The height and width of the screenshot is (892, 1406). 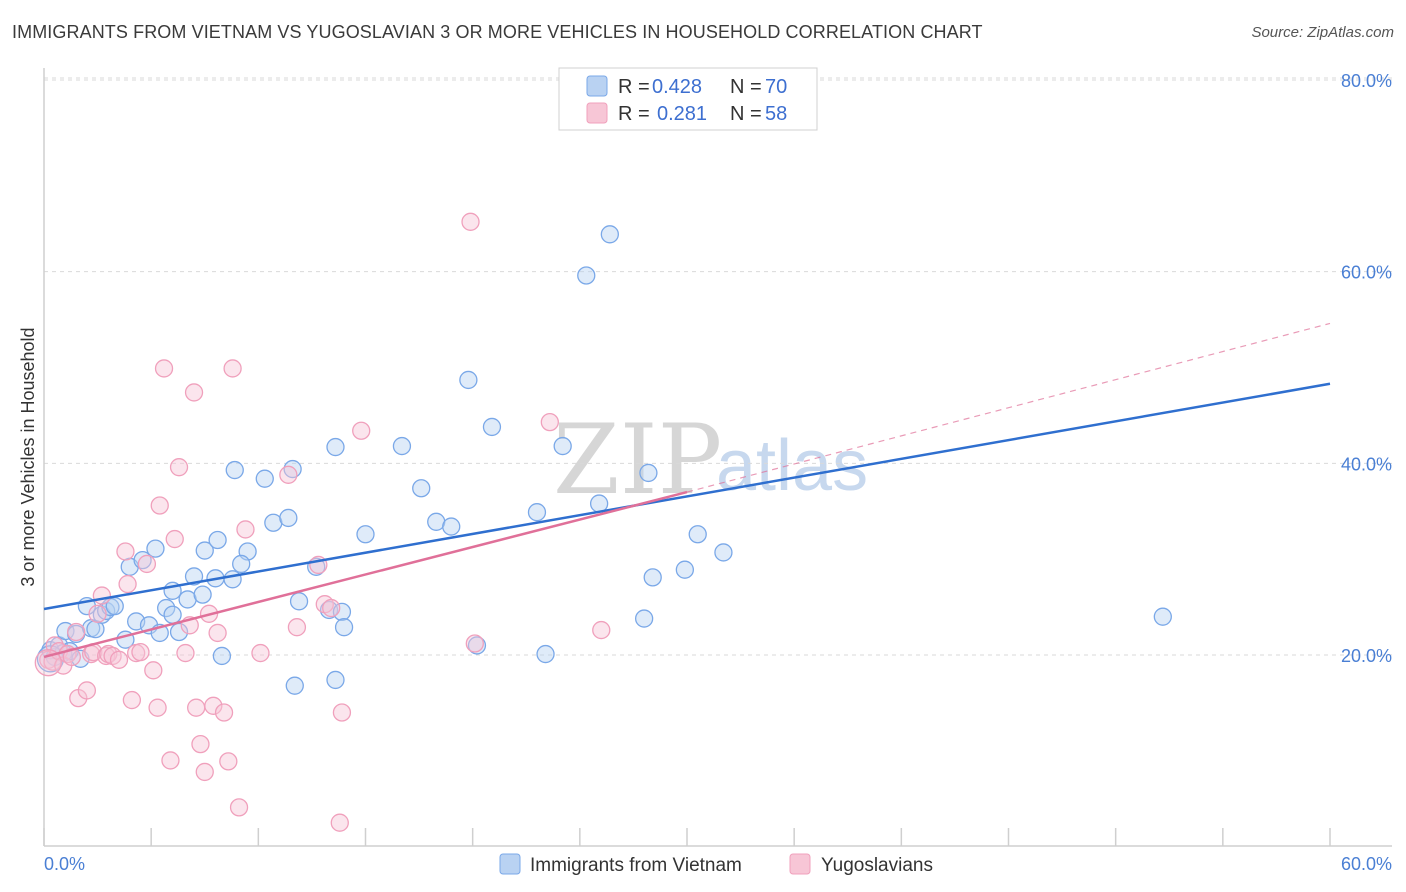 I want to click on bottom-legend-label-yugoslavians: Yugoslavians, so click(x=877, y=865).